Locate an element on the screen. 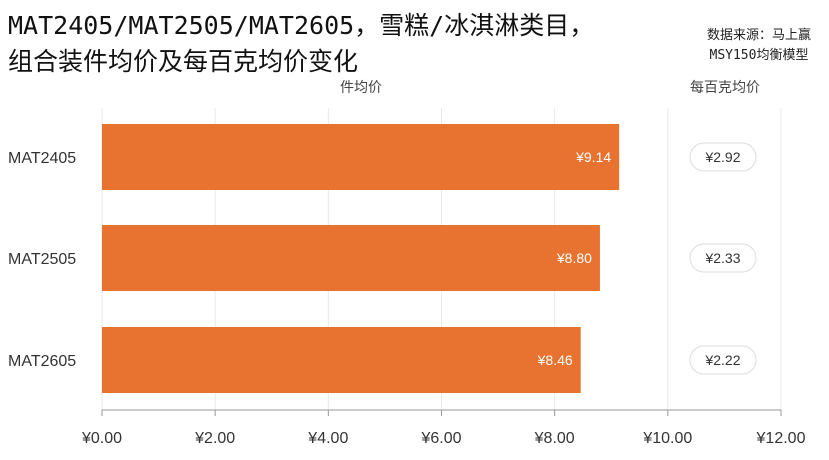  per-100g-price-label: ¥2.33 is located at coordinates (722, 258).